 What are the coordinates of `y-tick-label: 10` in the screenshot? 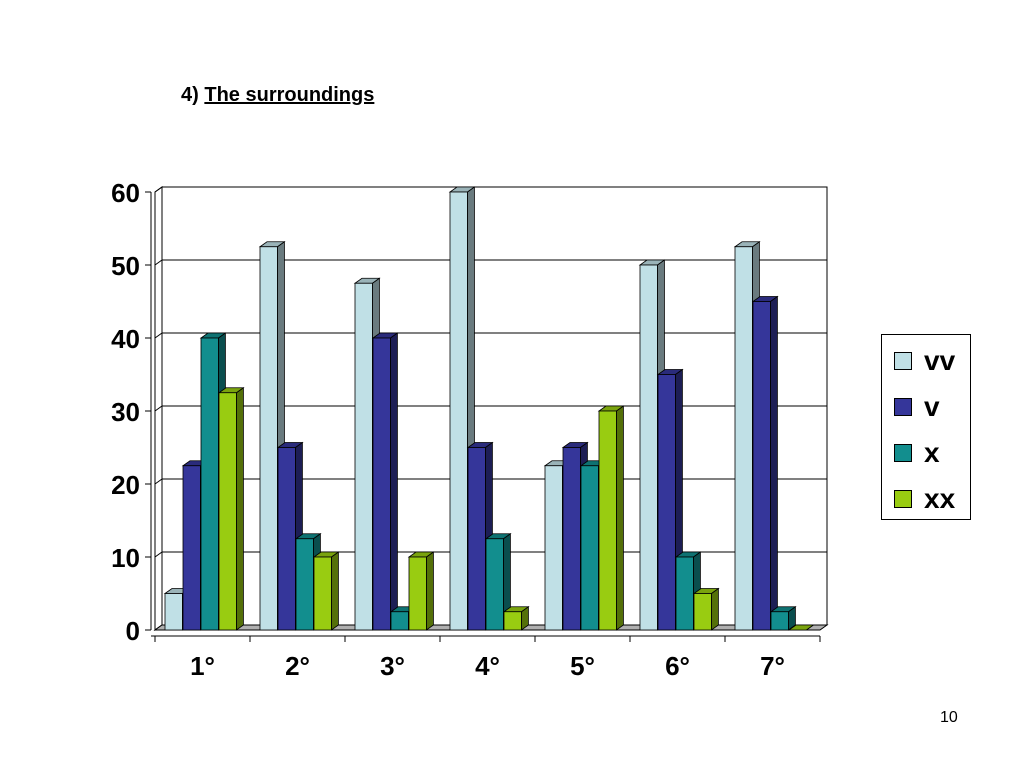 It's located at (125, 558).